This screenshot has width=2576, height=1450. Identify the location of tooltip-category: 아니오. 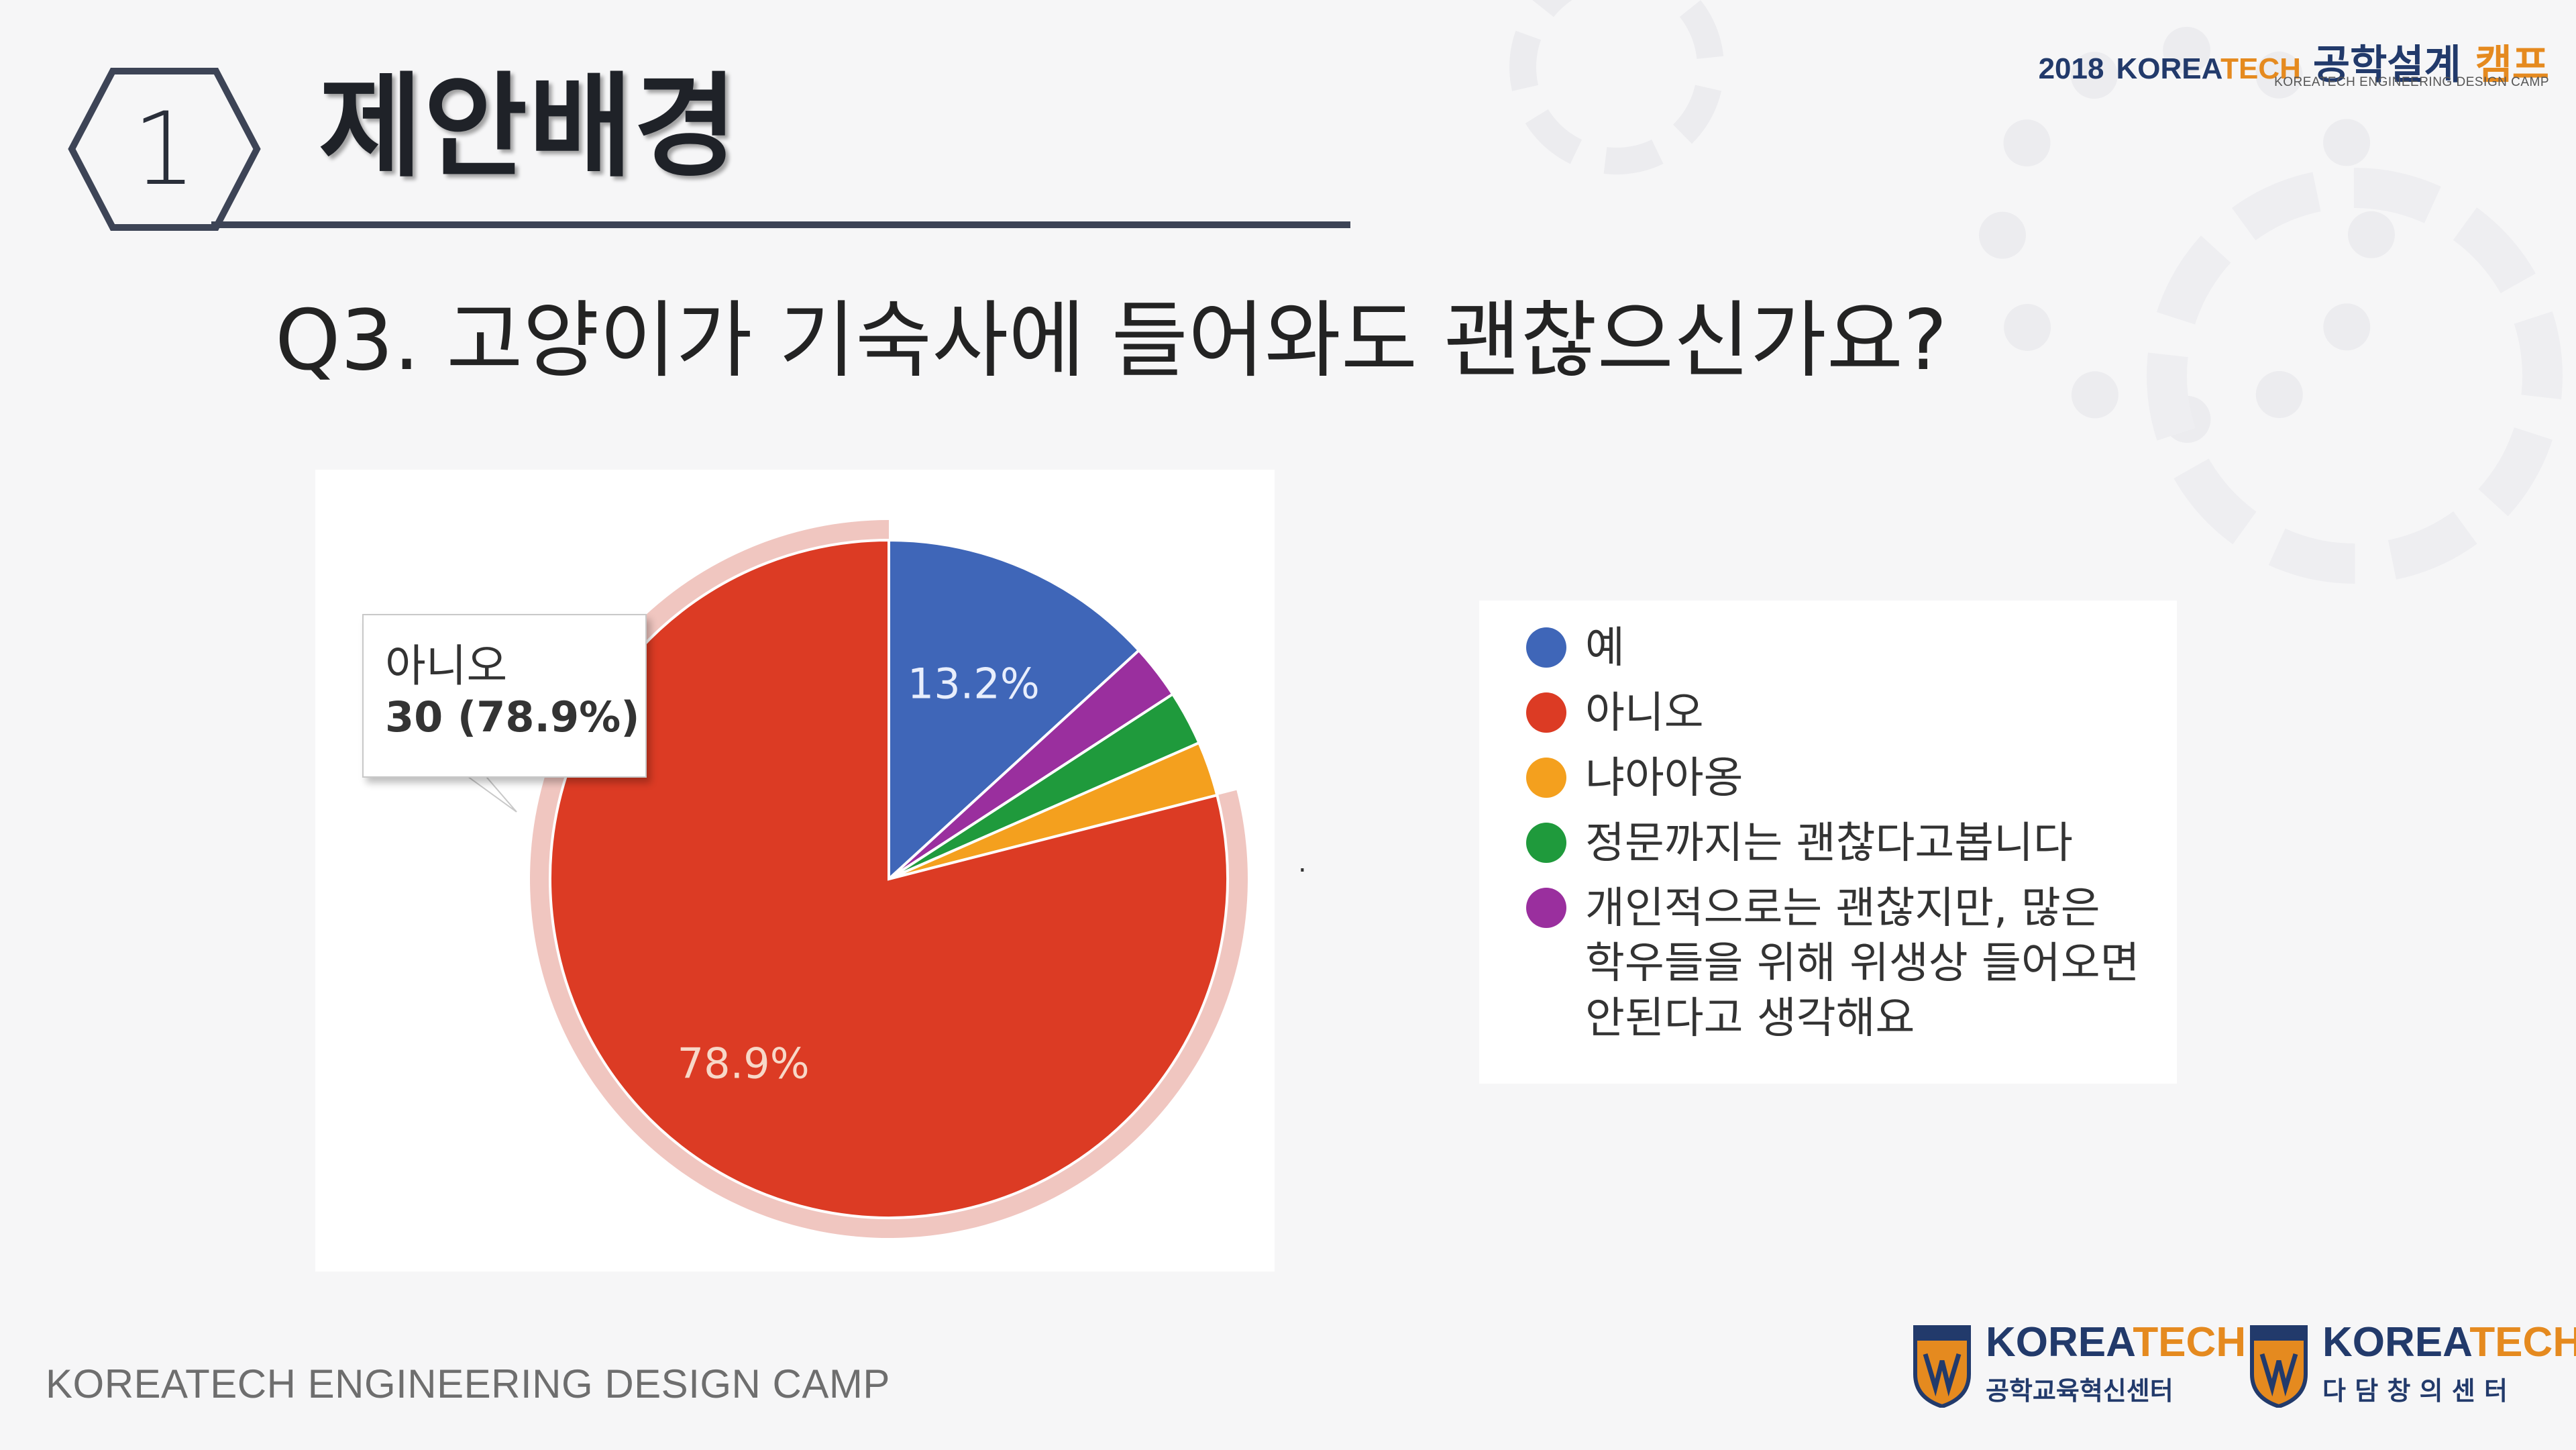
(446, 666).